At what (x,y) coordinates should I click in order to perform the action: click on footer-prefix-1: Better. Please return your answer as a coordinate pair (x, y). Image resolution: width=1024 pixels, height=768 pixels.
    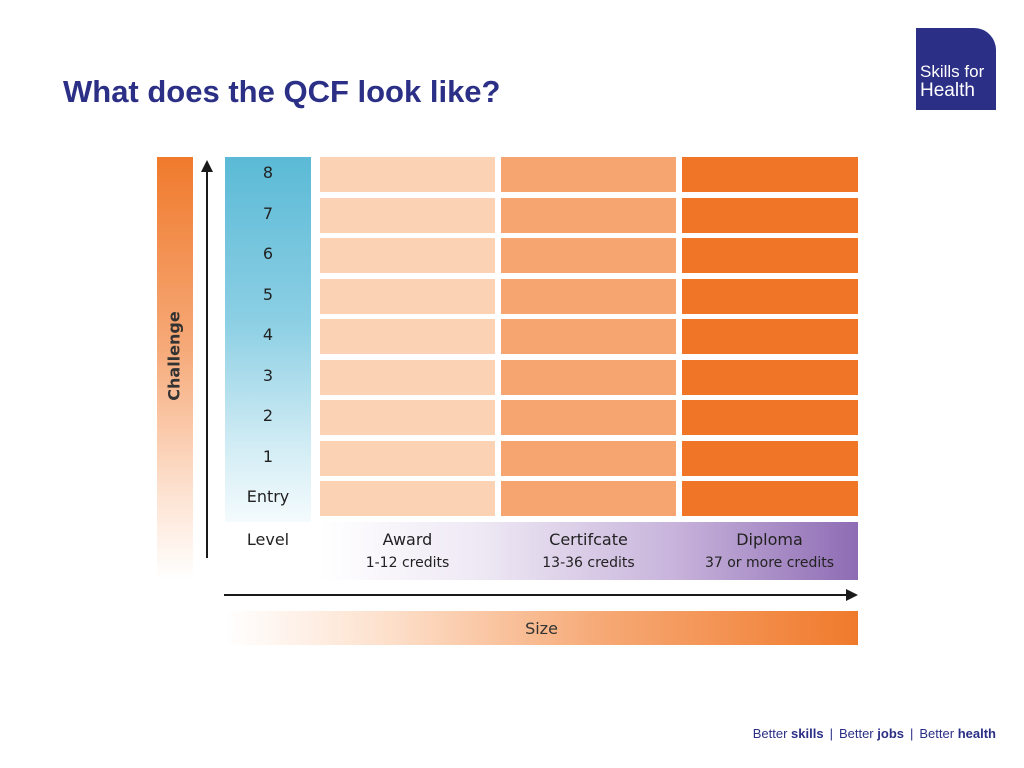
    Looking at the image, I should click on (770, 733).